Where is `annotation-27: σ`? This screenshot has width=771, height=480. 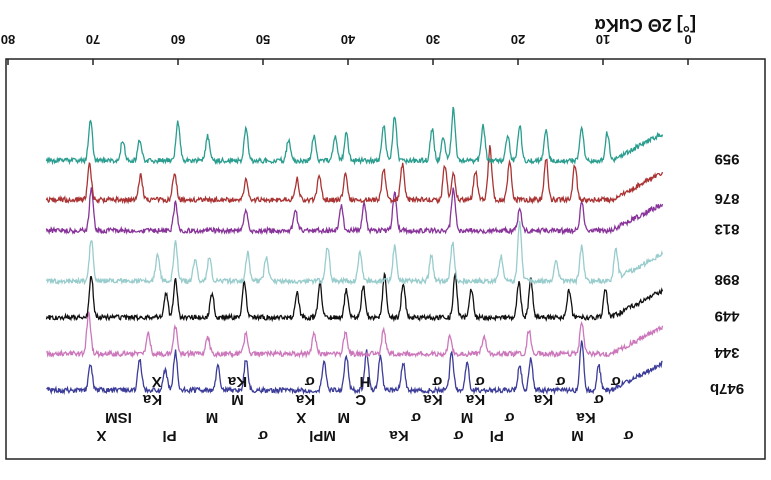 annotation-27: σ is located at coordinates (560, 381).